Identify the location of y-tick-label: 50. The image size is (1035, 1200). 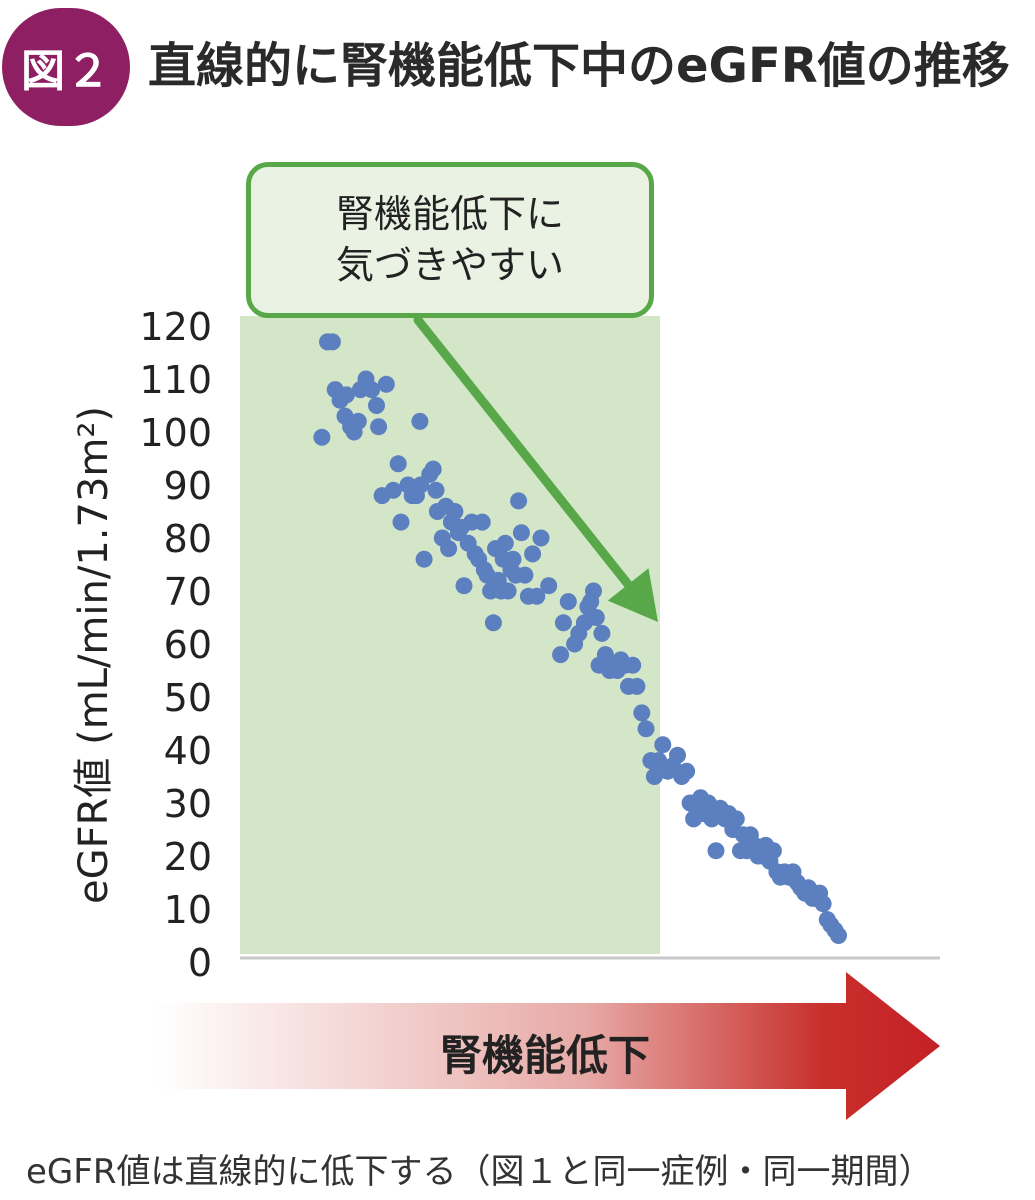
(188, 698).